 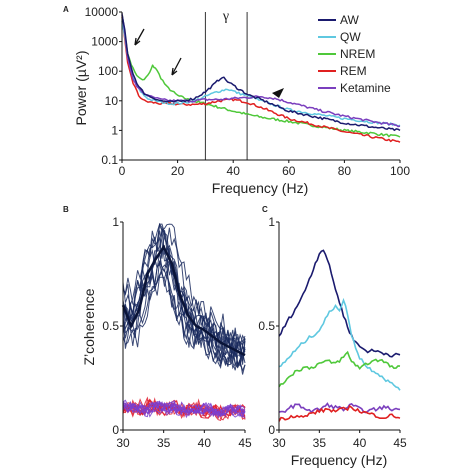 What do you see at coordinates (112, 101) in the screenshot?
I see `y-tick-label: 10` at bounding box center [112, 101].